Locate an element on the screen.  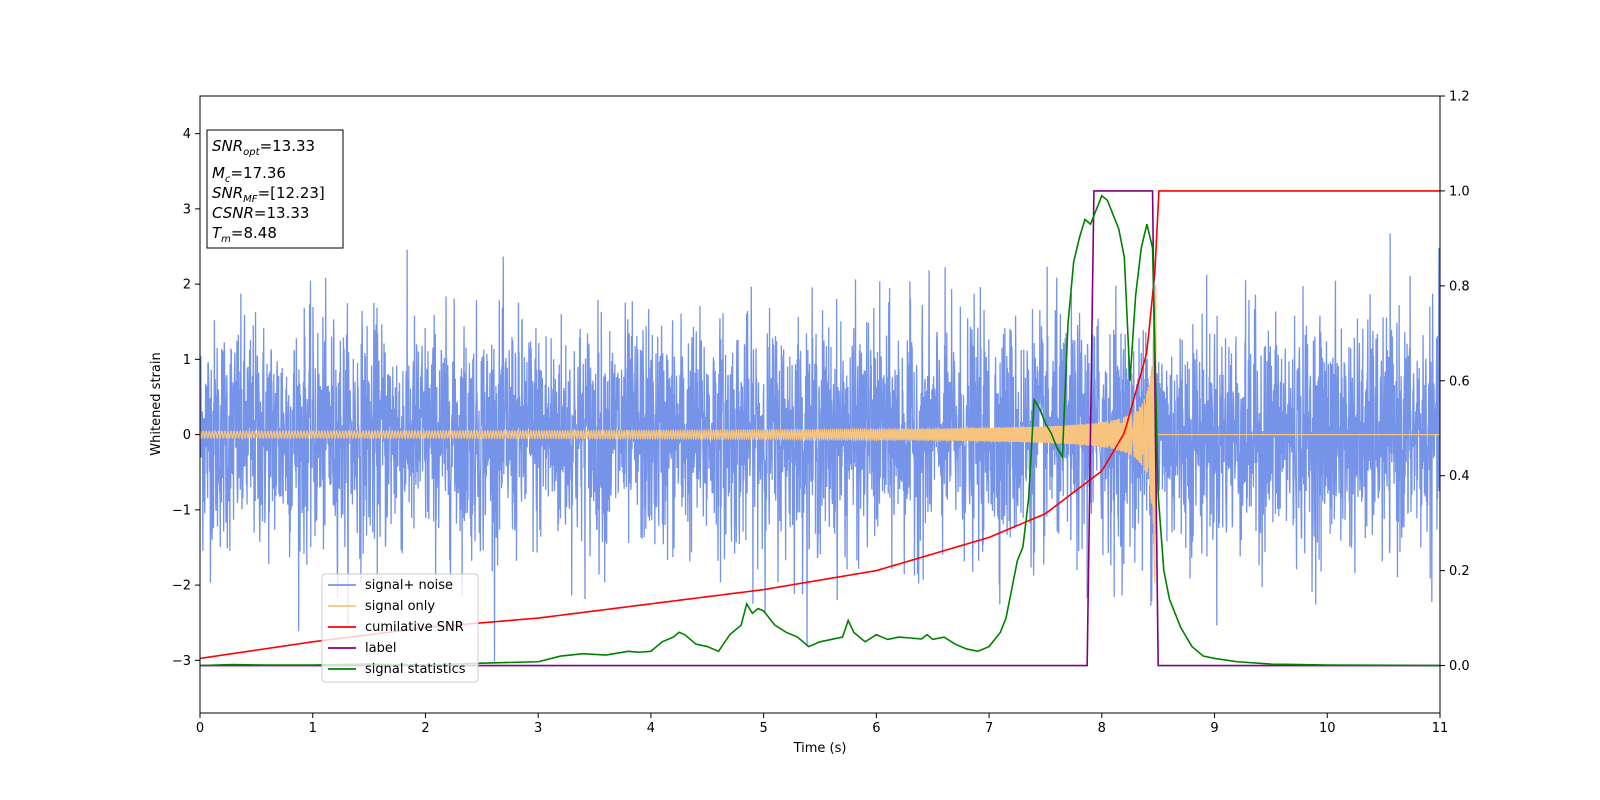
y-left-tick-label: 3 is located at coordinates (187, 209).